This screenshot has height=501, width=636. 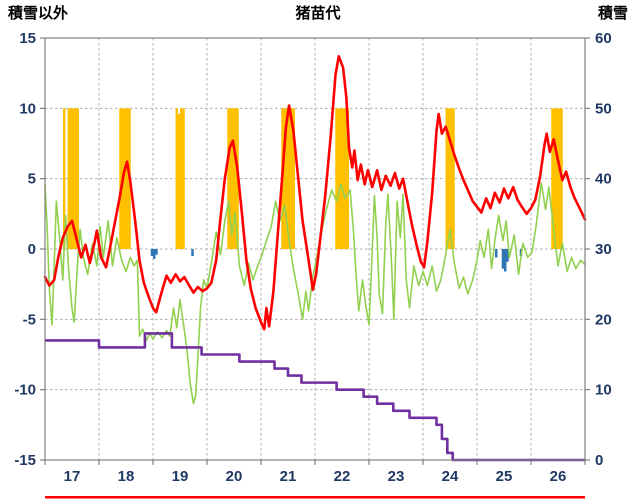 What do you see at coordinates (603, 108) in the screenshot?
I see `y-right-tick-label: 50` at bounding box center [603, 108].